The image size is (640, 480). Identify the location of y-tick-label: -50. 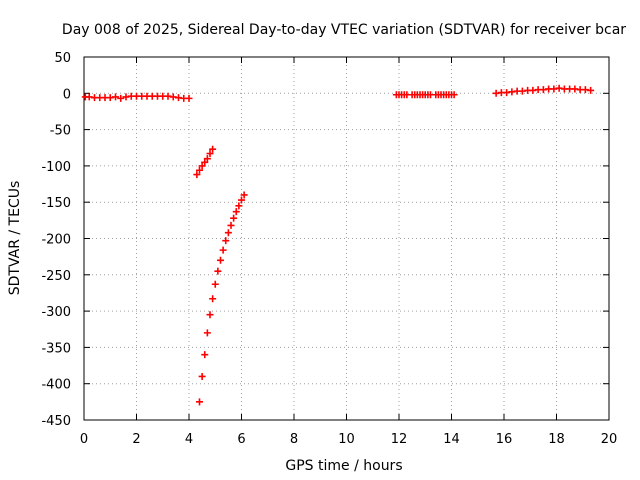
(60, 131).